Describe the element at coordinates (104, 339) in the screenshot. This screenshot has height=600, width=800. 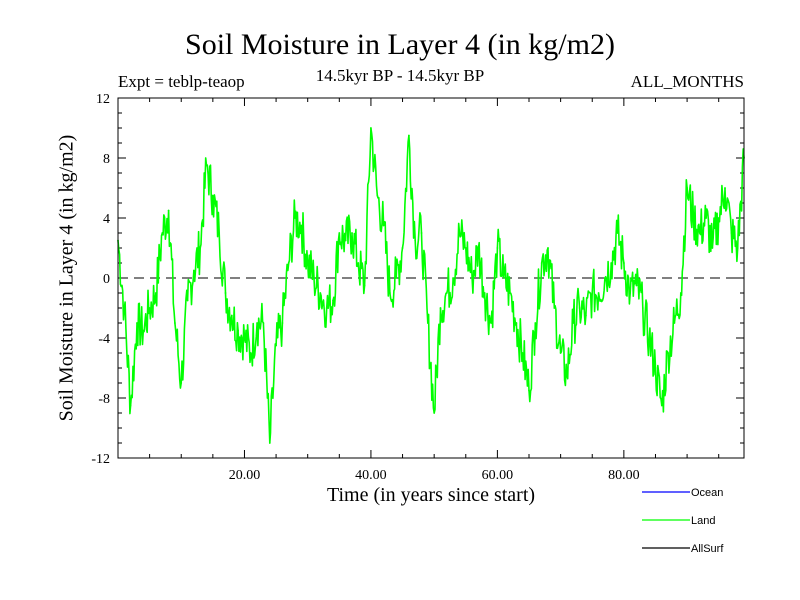
I see `y-tick-label: -4` at that location.